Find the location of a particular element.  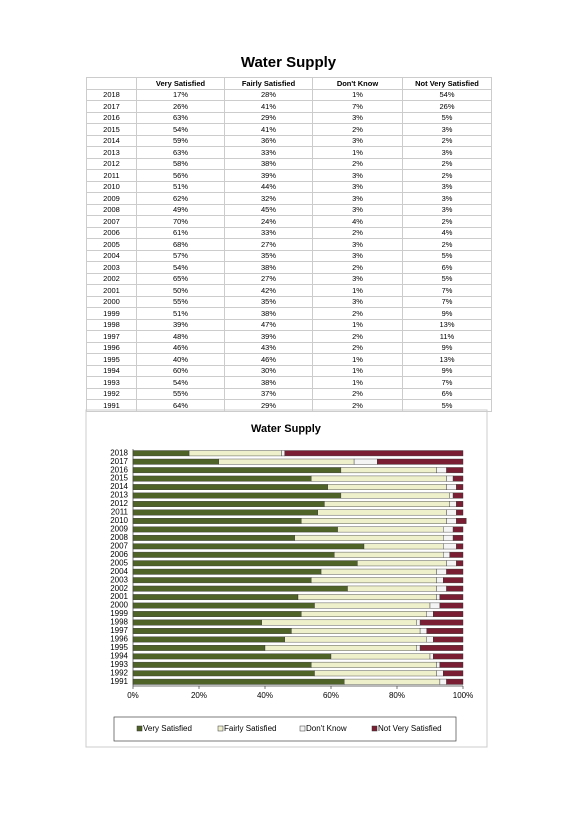

year-cell: 2005 is located at coordinates (111, 244).